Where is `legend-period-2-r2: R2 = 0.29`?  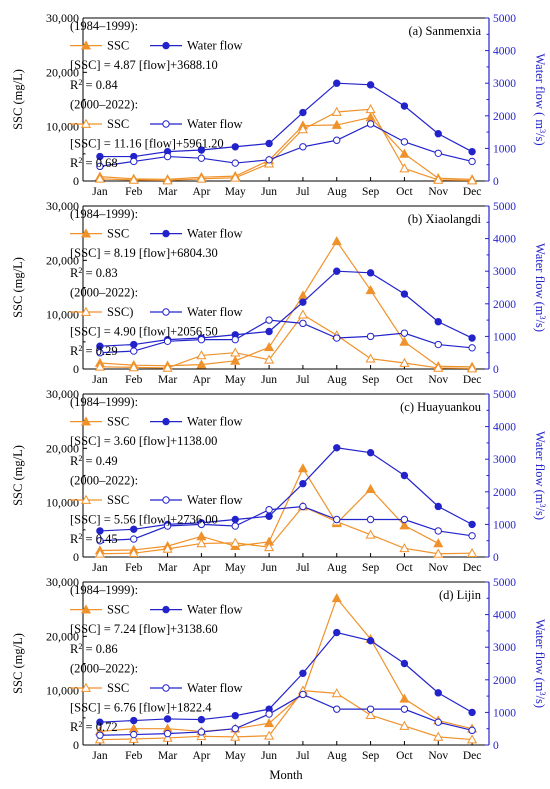 legend-period-2-r2: R2 = 0.29 is located at coordinates (94, 351).